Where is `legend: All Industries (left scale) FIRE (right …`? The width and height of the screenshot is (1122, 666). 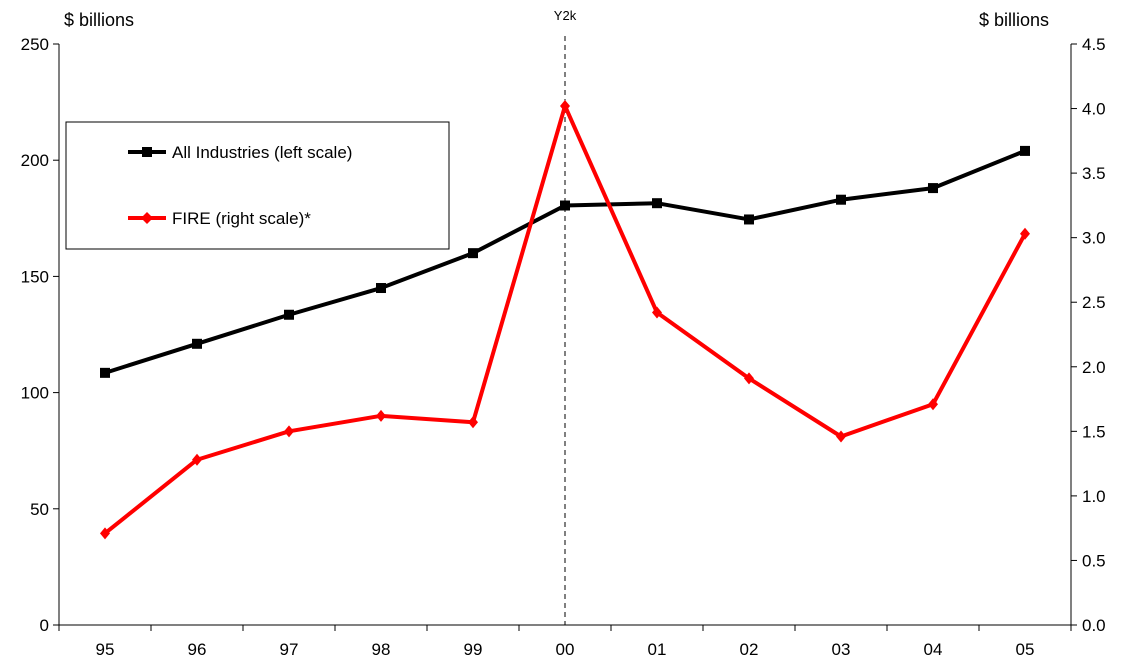
legend: All Industries (left scale) FIRE (right … is located at coordinates (257, 185).